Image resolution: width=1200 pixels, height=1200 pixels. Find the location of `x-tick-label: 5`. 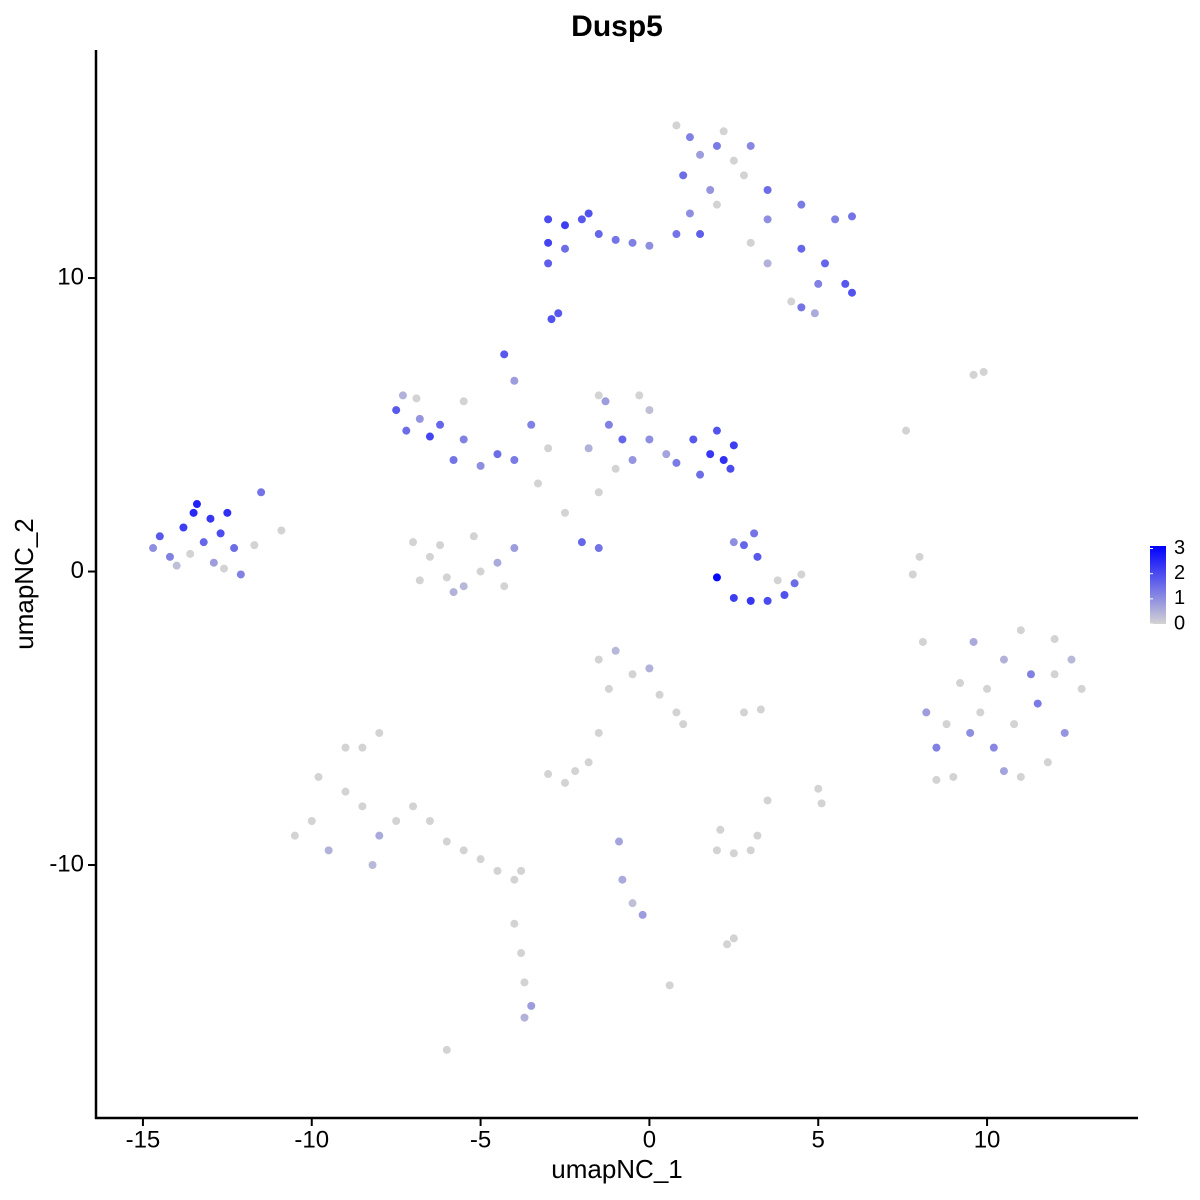

x-tick-label: 5 is located at coordinates (818, 1139).